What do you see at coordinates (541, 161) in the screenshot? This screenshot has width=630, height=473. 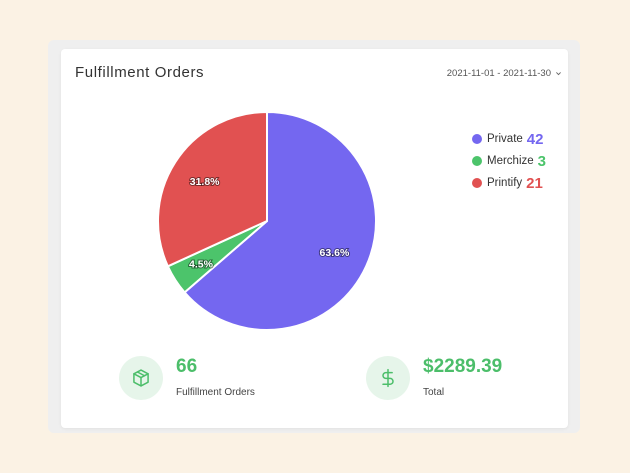 I see `legend-count-merchize: 3` at bounding box center [541, 161].